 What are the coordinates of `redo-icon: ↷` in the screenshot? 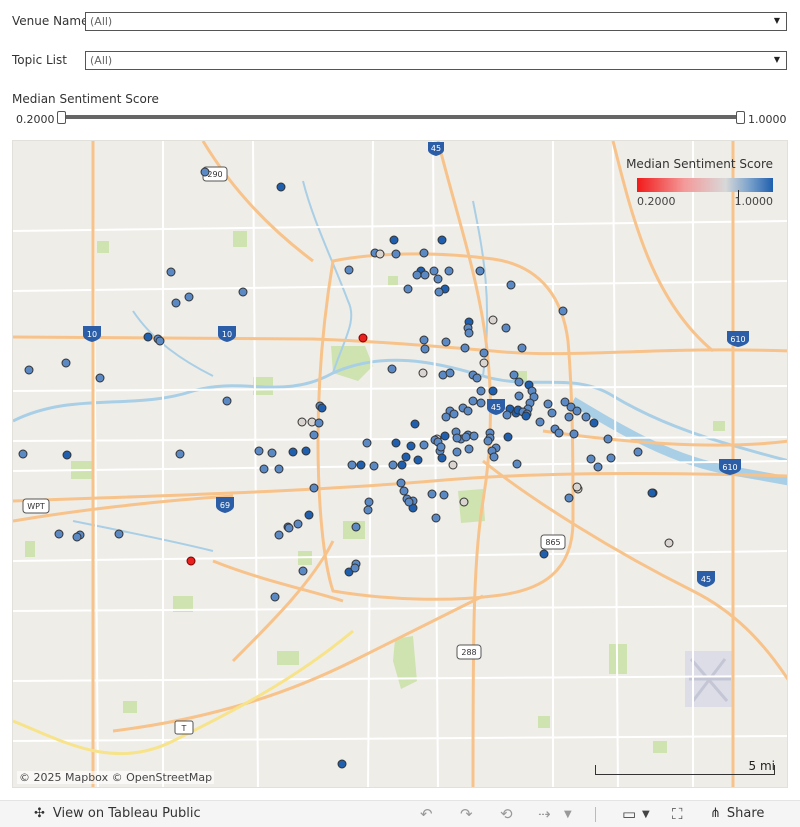 It's located at (466, 814).